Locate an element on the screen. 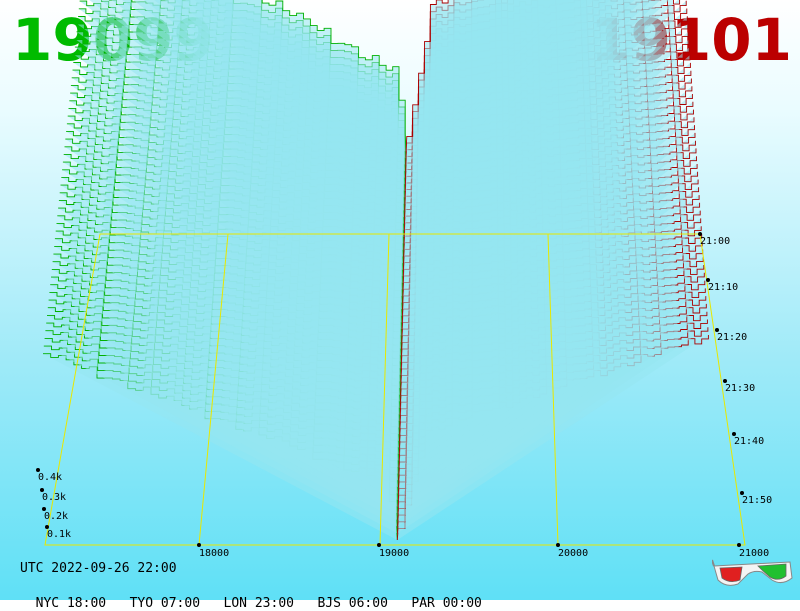 The image size is (800, 611). time-tick-label: 21:30 is located at coordinates (740, 388).